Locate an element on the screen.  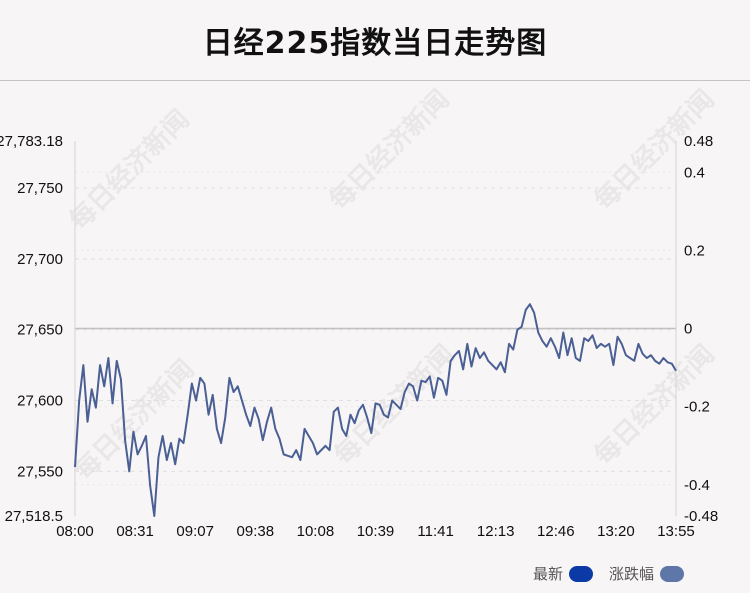
title-divider is located at coordinates (375, 80).